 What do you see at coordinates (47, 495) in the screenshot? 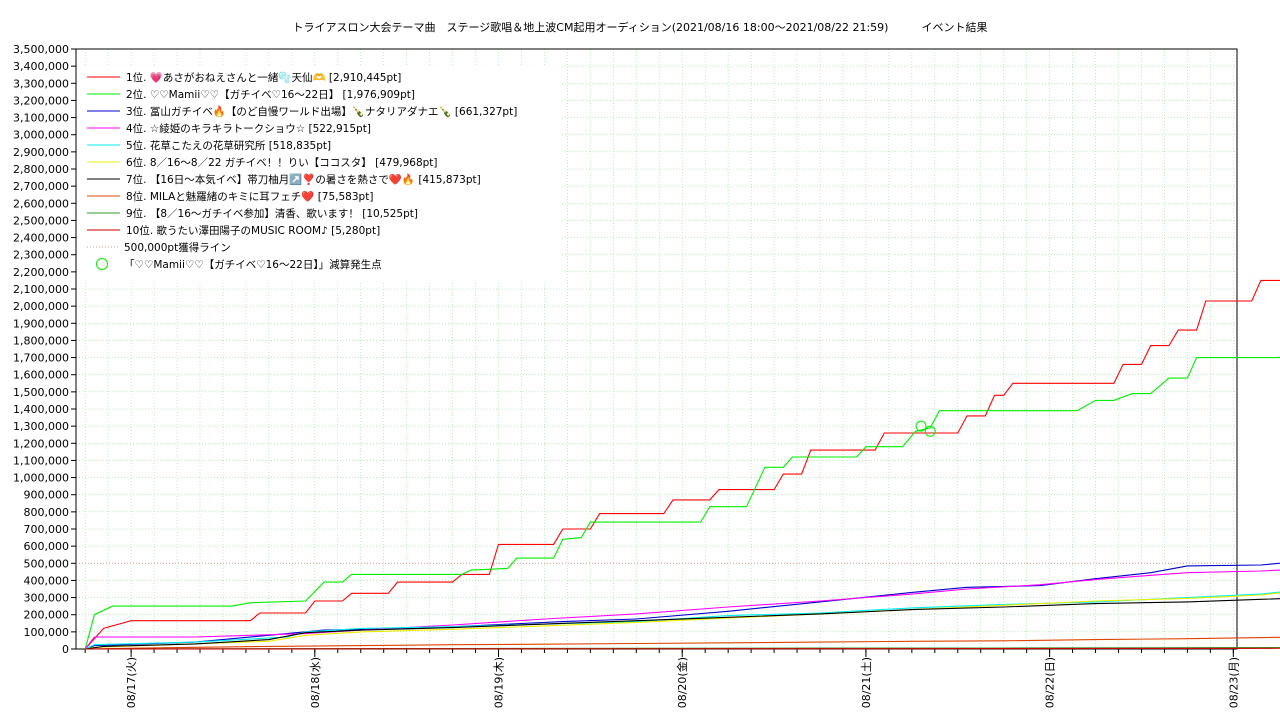
I see `y-tick-label: 900,000` at bounding box center [47, 495].